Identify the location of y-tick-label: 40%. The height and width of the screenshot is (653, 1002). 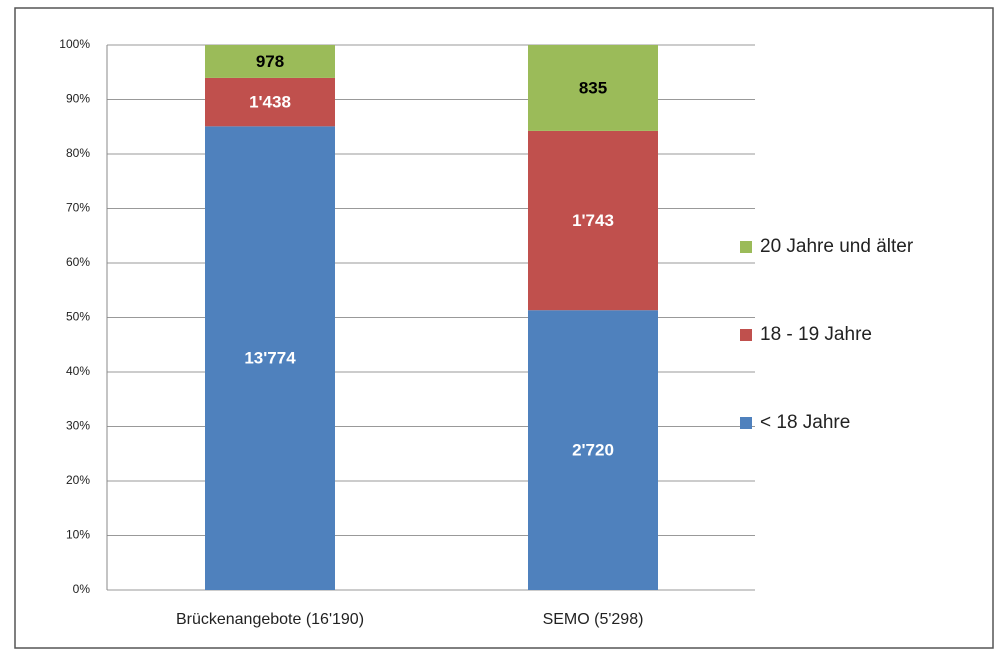
(78, 371).